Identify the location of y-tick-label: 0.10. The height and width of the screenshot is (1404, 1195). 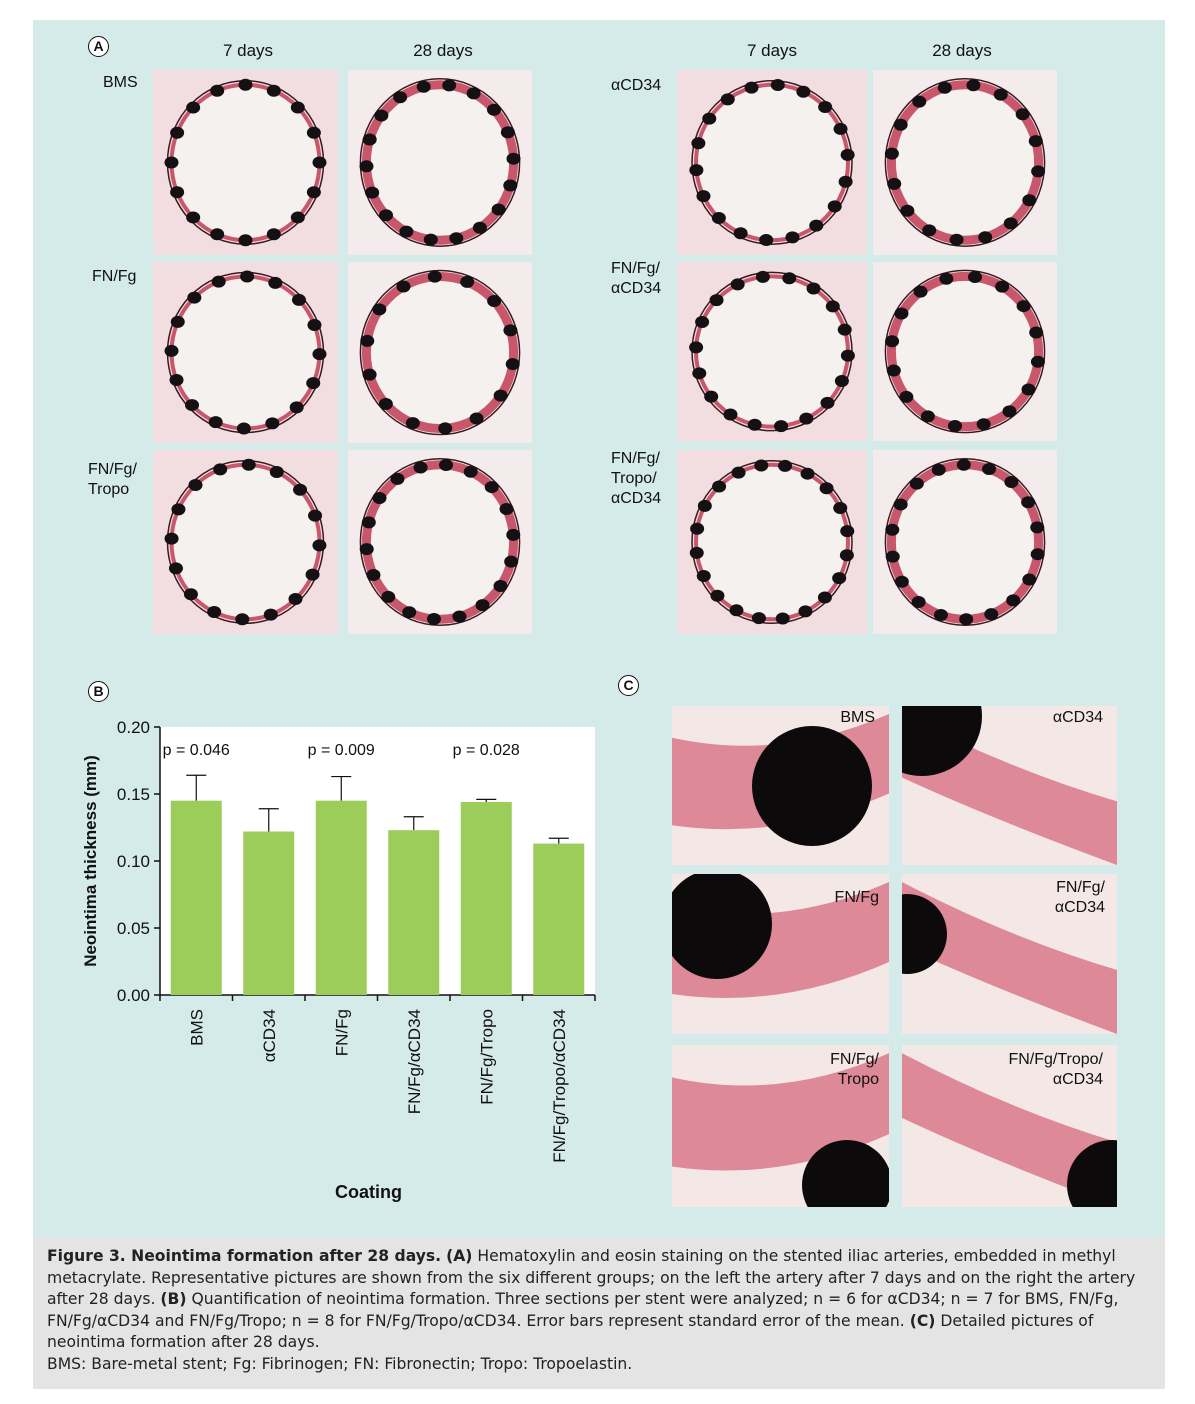
(133, 861).